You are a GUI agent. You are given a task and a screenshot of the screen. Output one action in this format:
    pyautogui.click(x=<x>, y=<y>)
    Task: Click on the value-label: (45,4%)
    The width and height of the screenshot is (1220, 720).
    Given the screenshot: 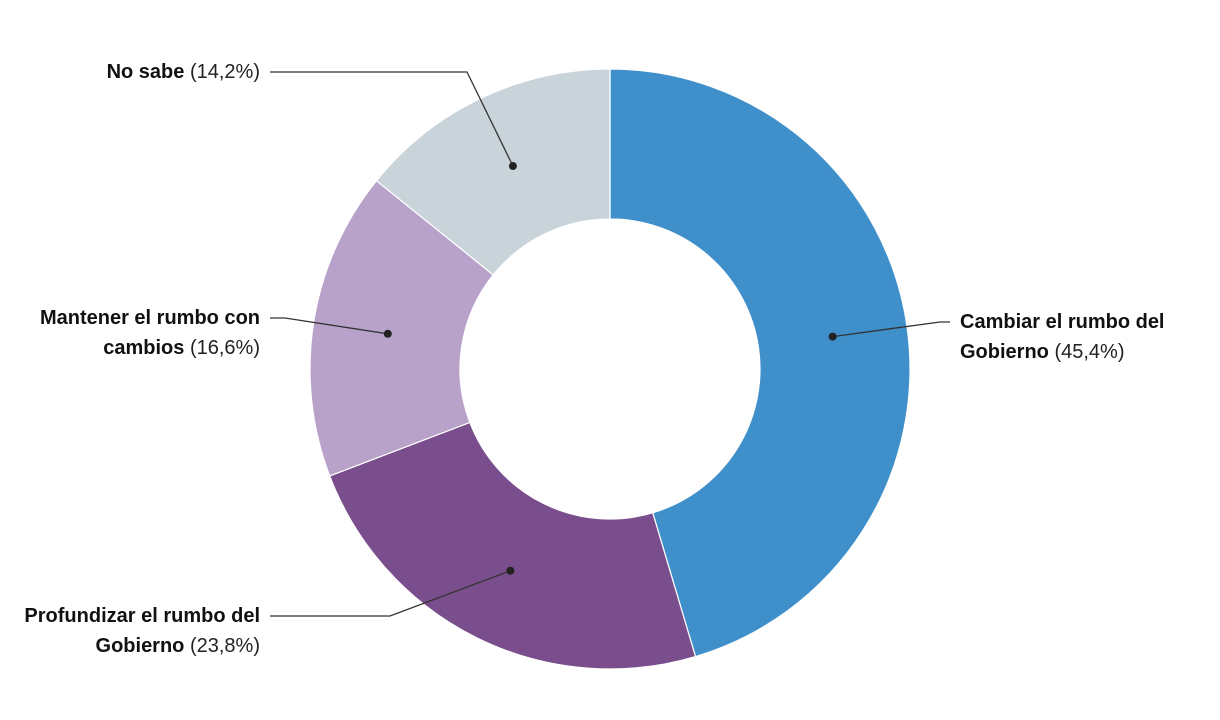 What is the action you would take?
    pyautogui.click(x=1089, y=352)
    